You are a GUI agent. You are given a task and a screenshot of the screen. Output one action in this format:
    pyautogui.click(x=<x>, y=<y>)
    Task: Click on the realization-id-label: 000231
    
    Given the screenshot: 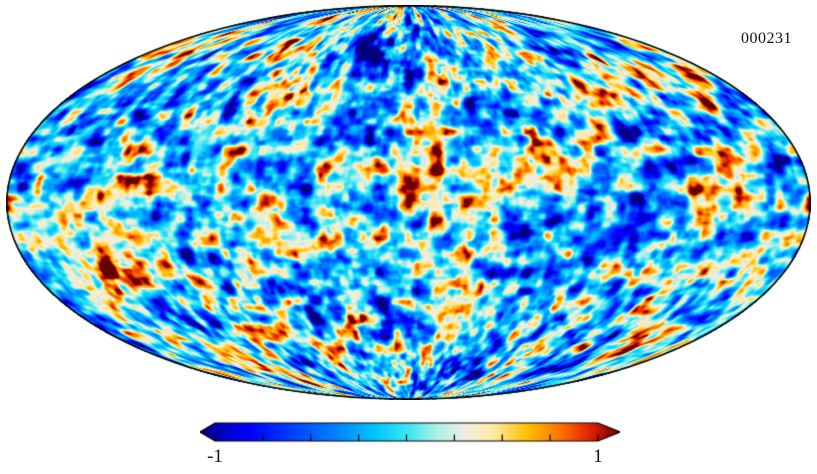 What is the action you would take?
    pyautogui.click(x=766, y=38)
    